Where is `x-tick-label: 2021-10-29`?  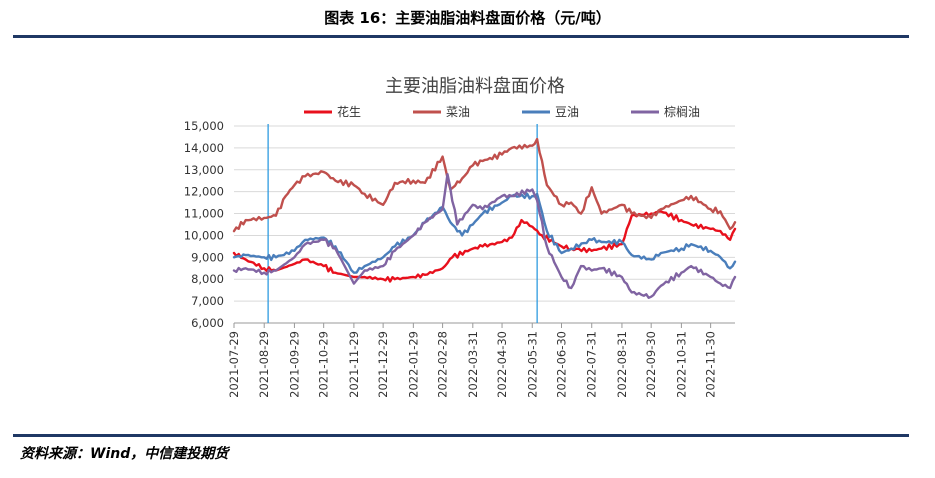
x-tick-label: 2021-10-29 is located at coordinates (324, 364).